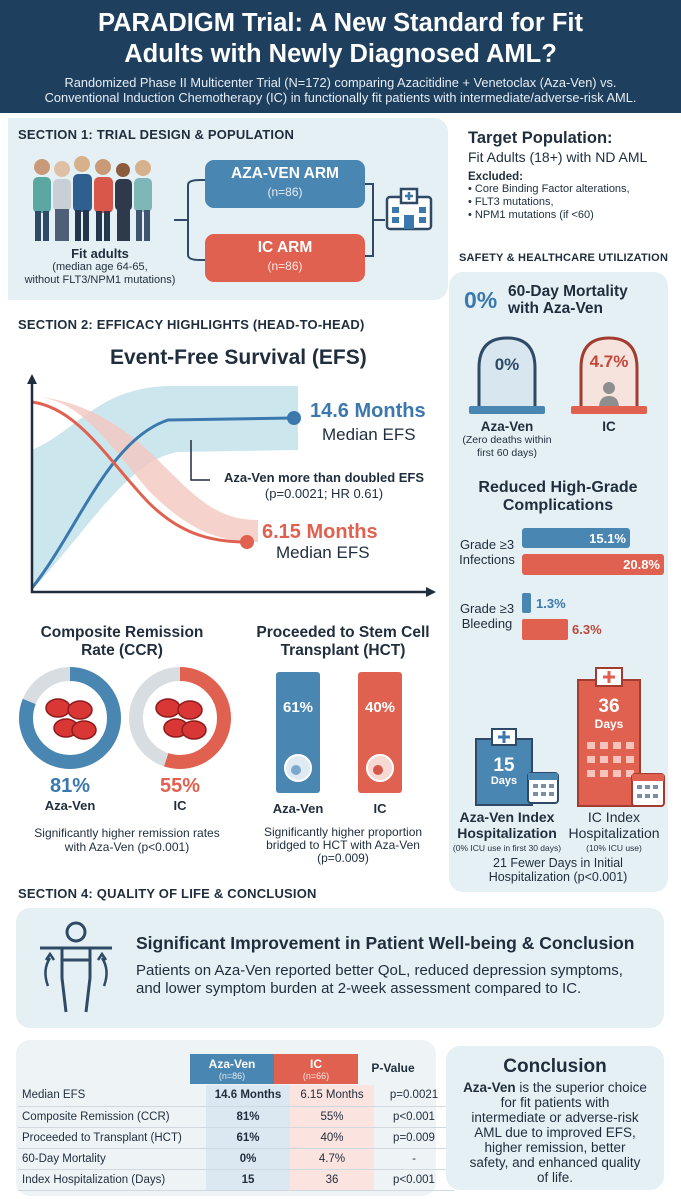 Image resolution: width=681 pixels, height=1199 pixels. I want to click on hosp-aza-note: (0% ICU use in first 30 days), so click(507, 848).